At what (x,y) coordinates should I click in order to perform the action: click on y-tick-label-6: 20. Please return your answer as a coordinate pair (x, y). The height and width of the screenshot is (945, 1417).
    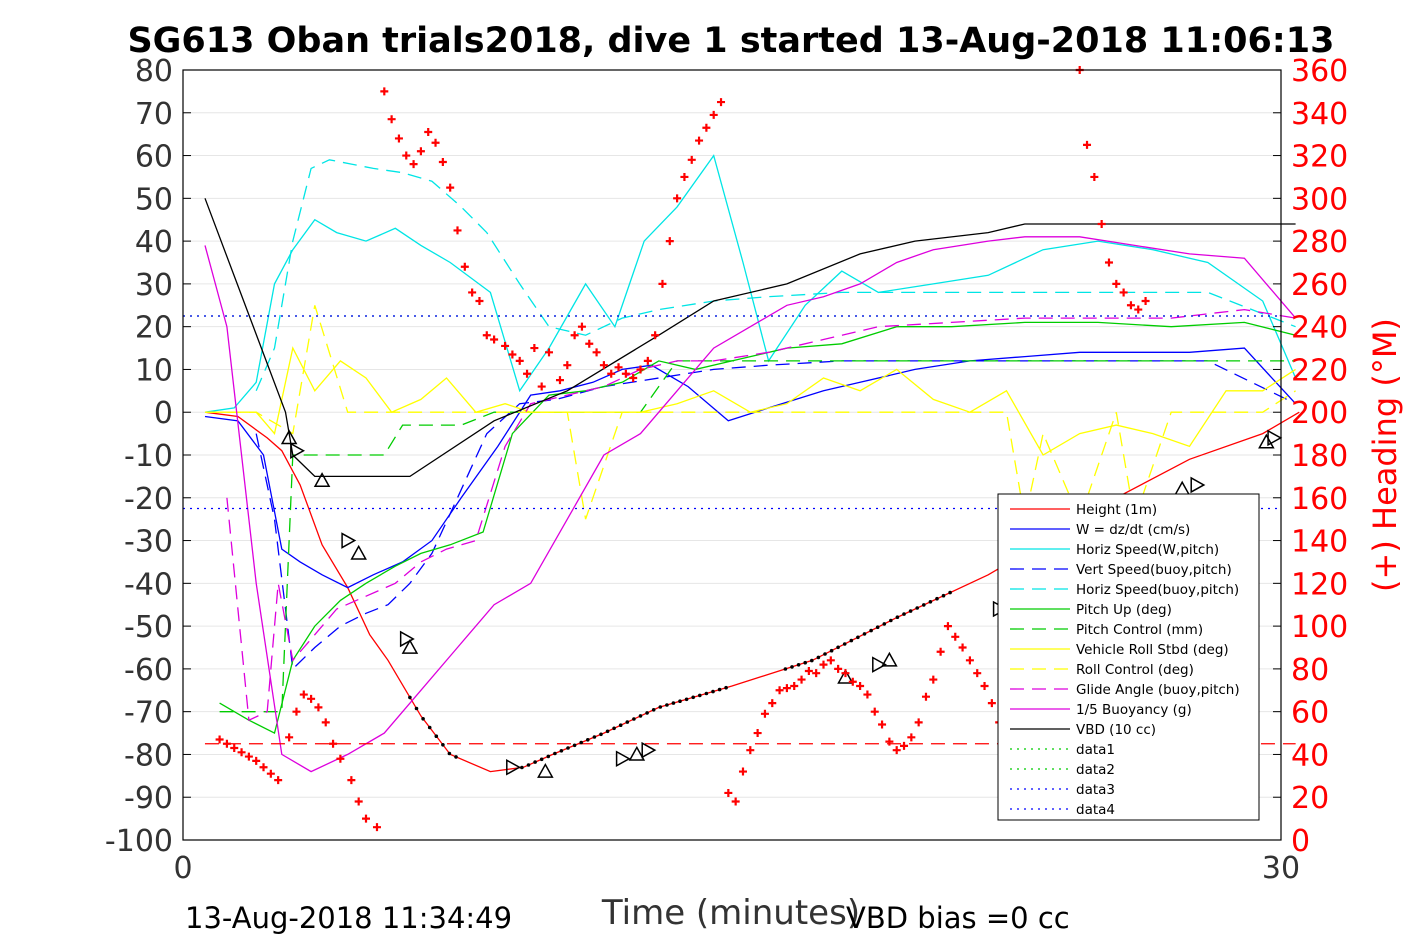
    Looking at the image, I should click on (154, 328).